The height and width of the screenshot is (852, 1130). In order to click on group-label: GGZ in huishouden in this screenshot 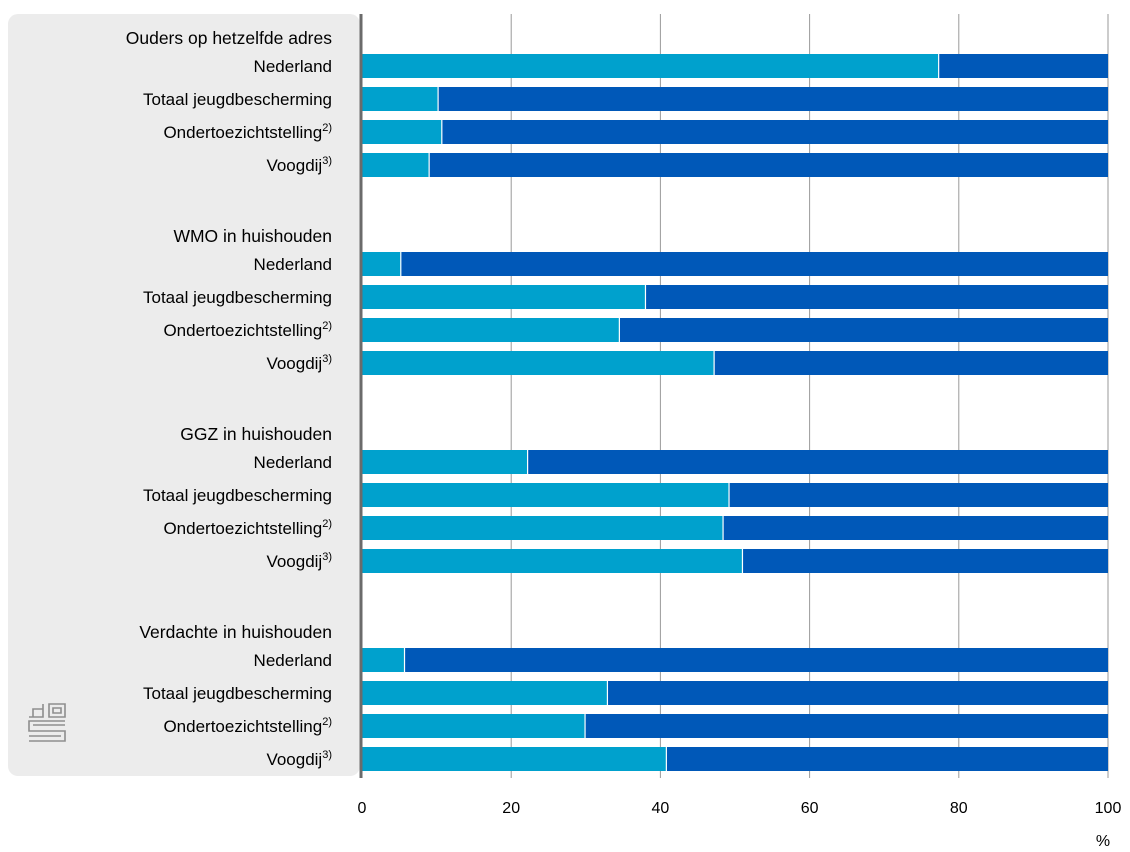, I will do `click(256, 434)`.